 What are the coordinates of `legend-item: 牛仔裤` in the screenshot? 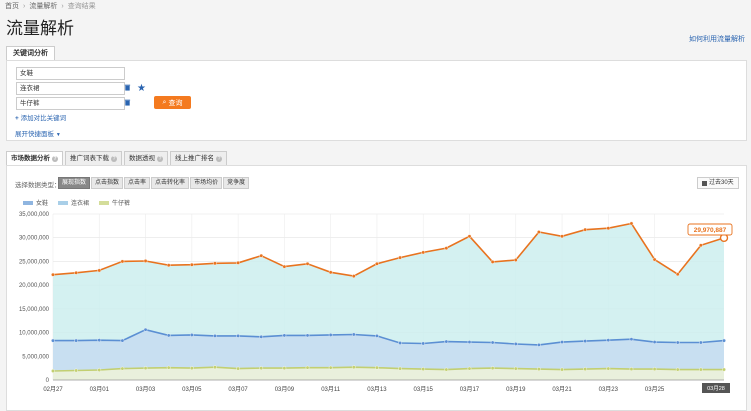 It's located at (114, 202).